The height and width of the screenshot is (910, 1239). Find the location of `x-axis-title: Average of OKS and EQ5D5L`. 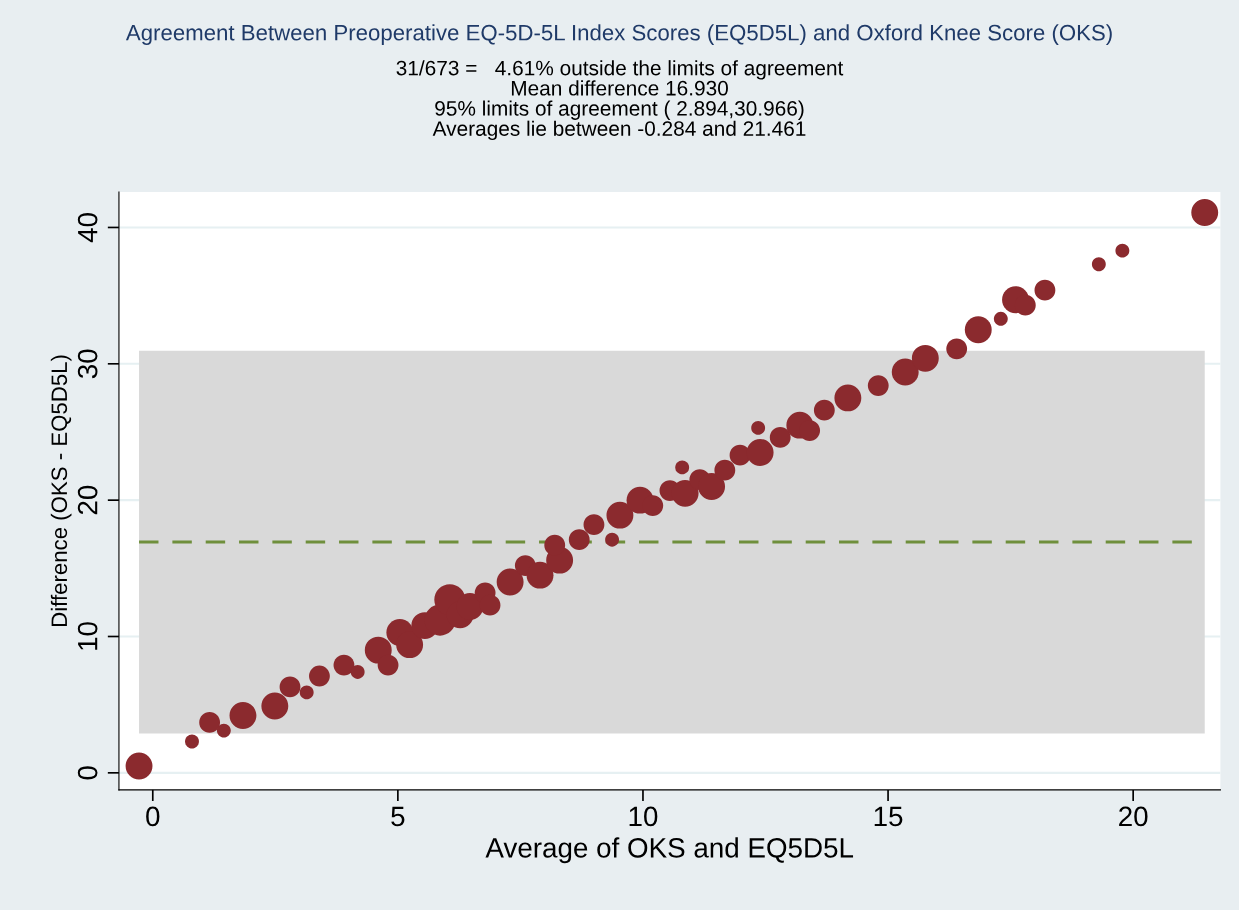

x-axis-title: Average of OKS and EQ5D5L is located at coordinates (669, 850).